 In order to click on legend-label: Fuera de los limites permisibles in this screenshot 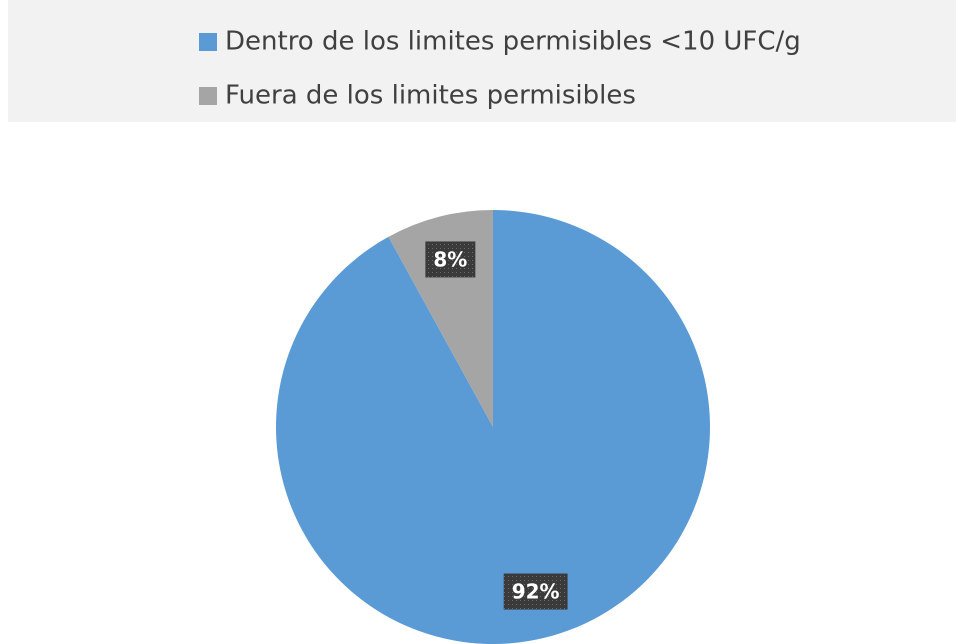, I will do `click(430, 96)`.